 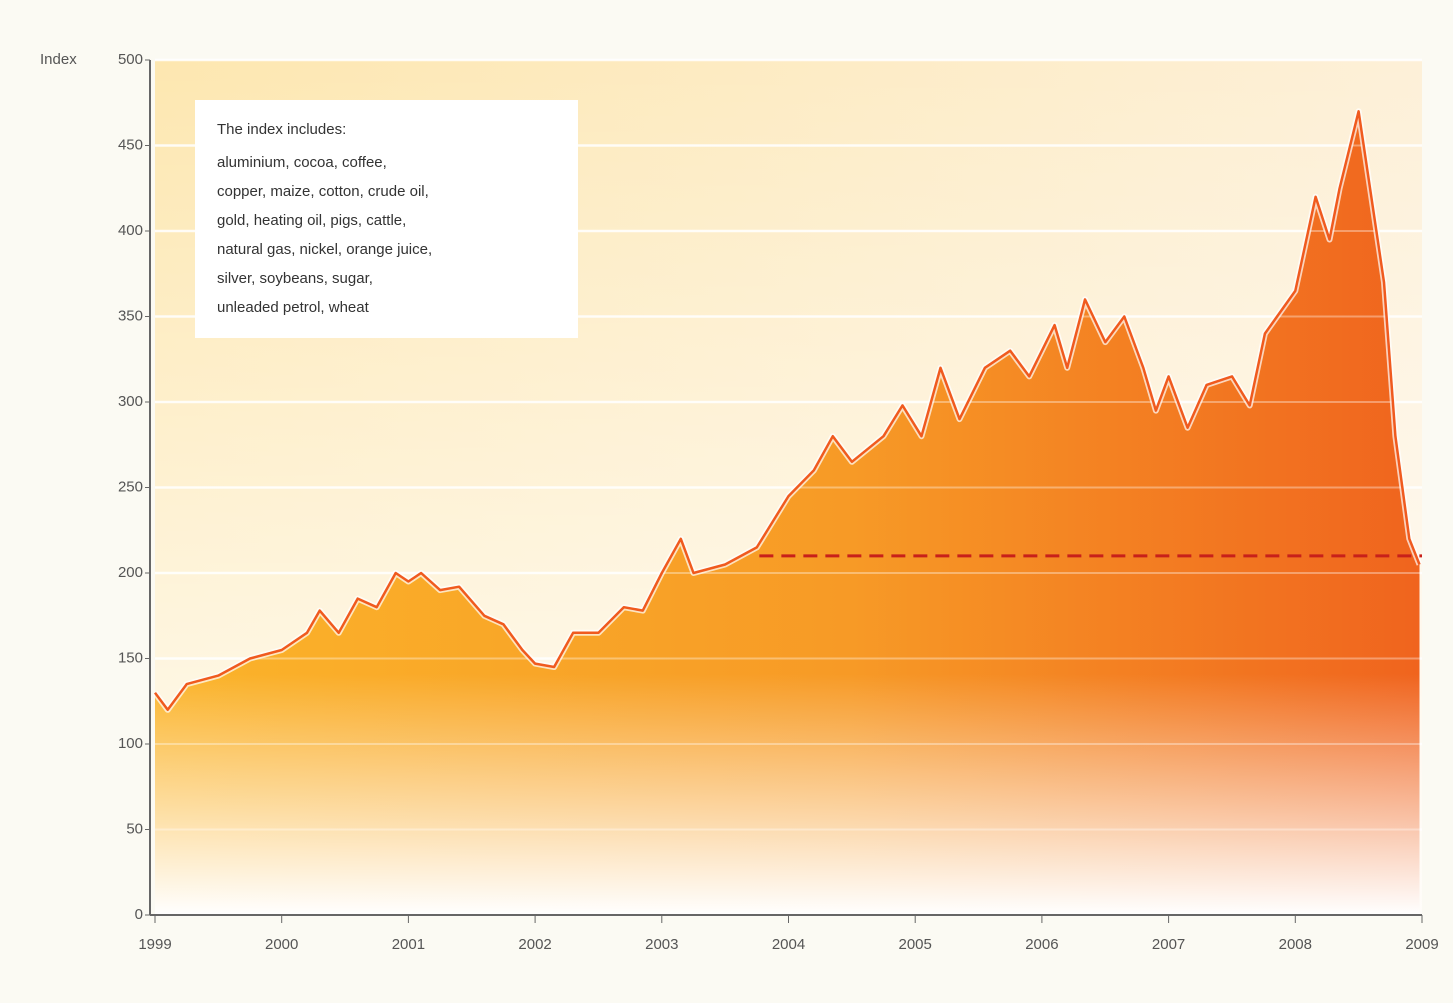 I want to click on note-line: aluminium, cocoa, coffee,, so click(x=302, y=162).